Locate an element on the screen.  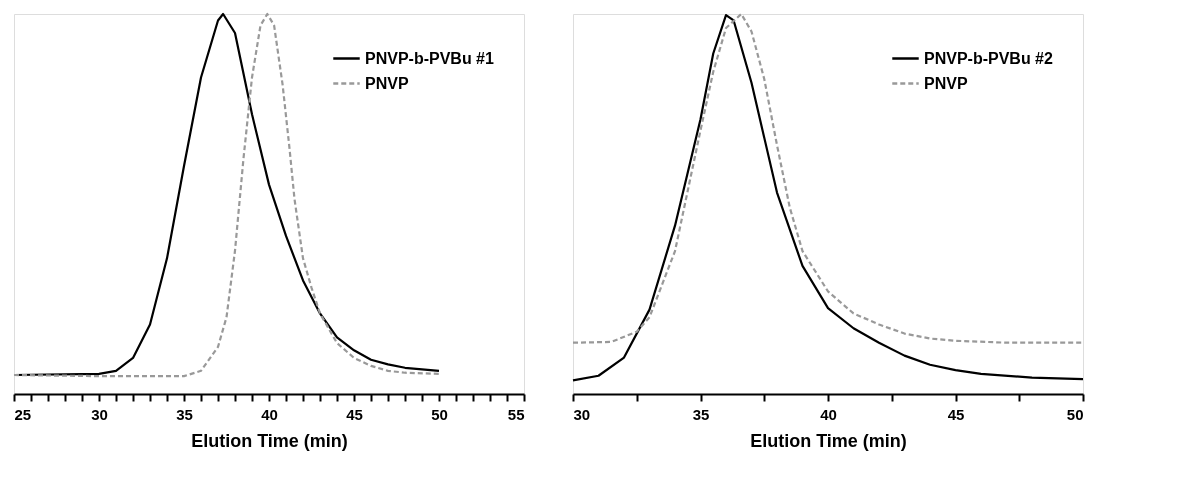
legend-label: PNVP-b-PVBu #1 is located at coordinates (430, 58).